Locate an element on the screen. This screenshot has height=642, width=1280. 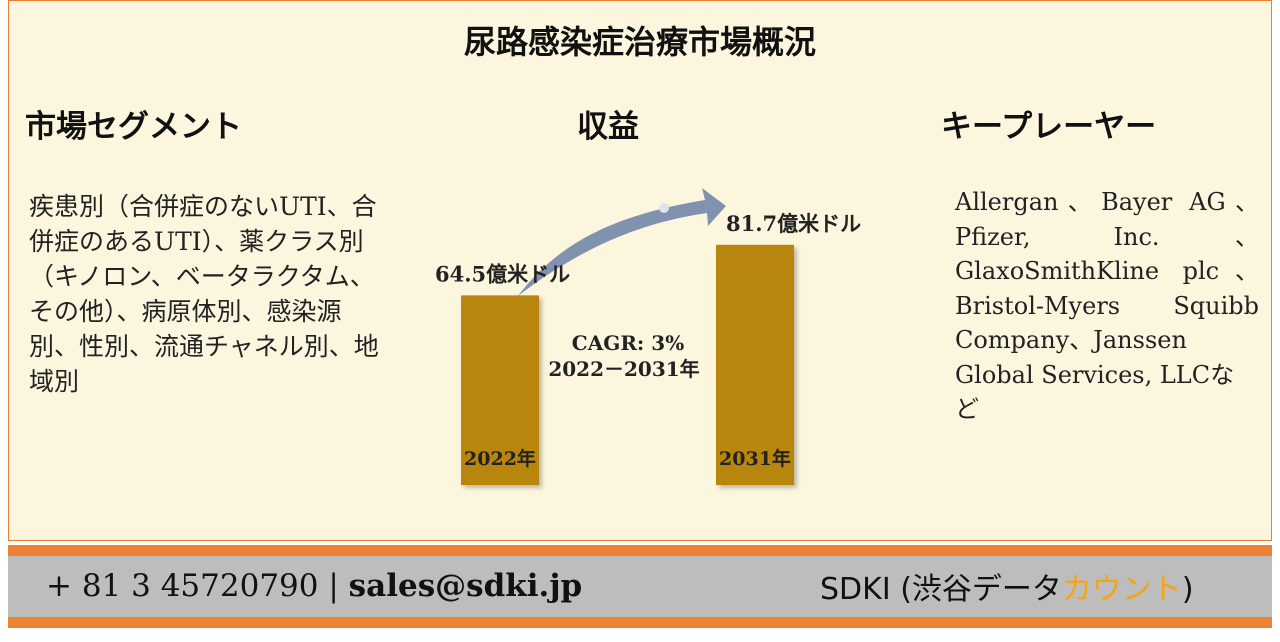
footer-band is located at coordinates (640, 586).